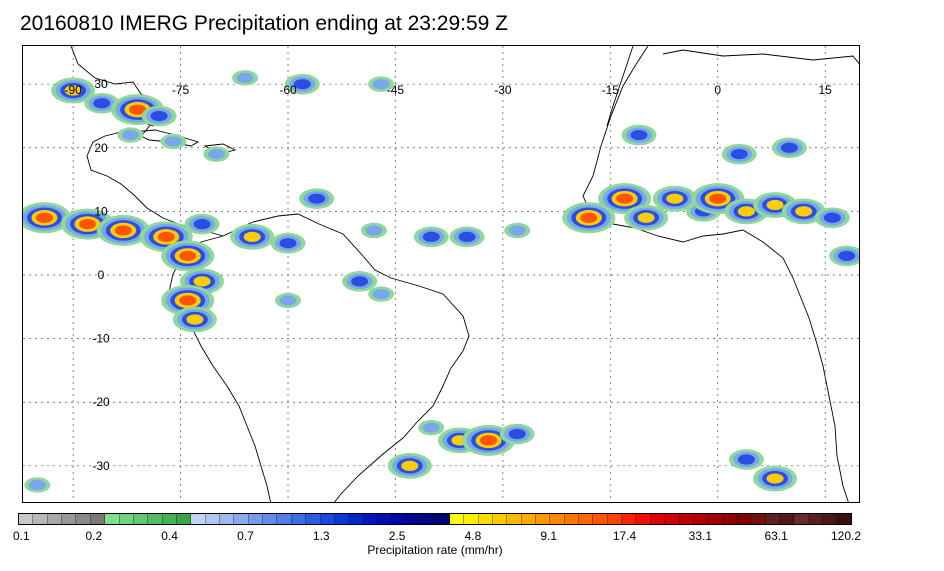  What do you see at coordinates (101, 466) in the screenshot?
I see `latitude-label: -30` at bounding box center [101, 466].